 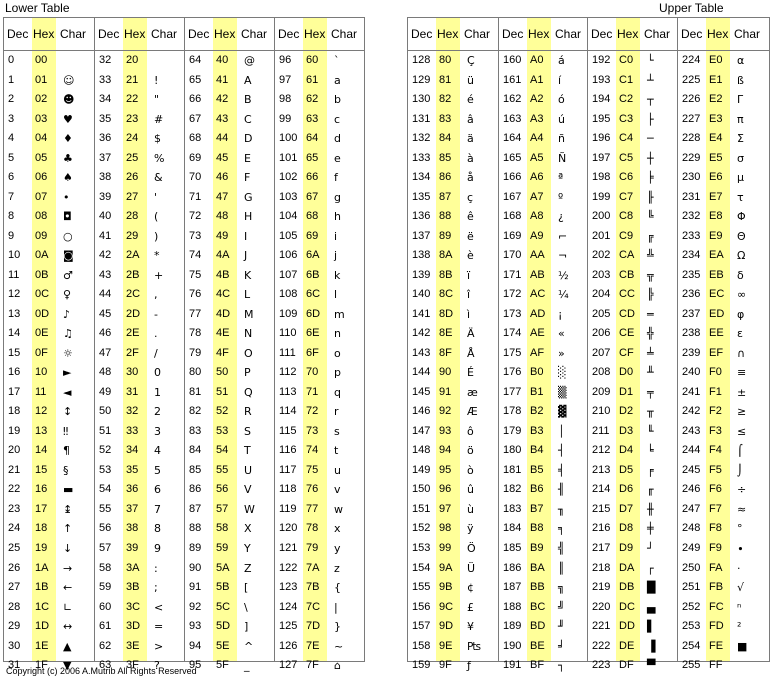 What do you see at coordinates (650, 139) in the screenshot?
I see `char-cell: ─` at bounding box center [650, 139].